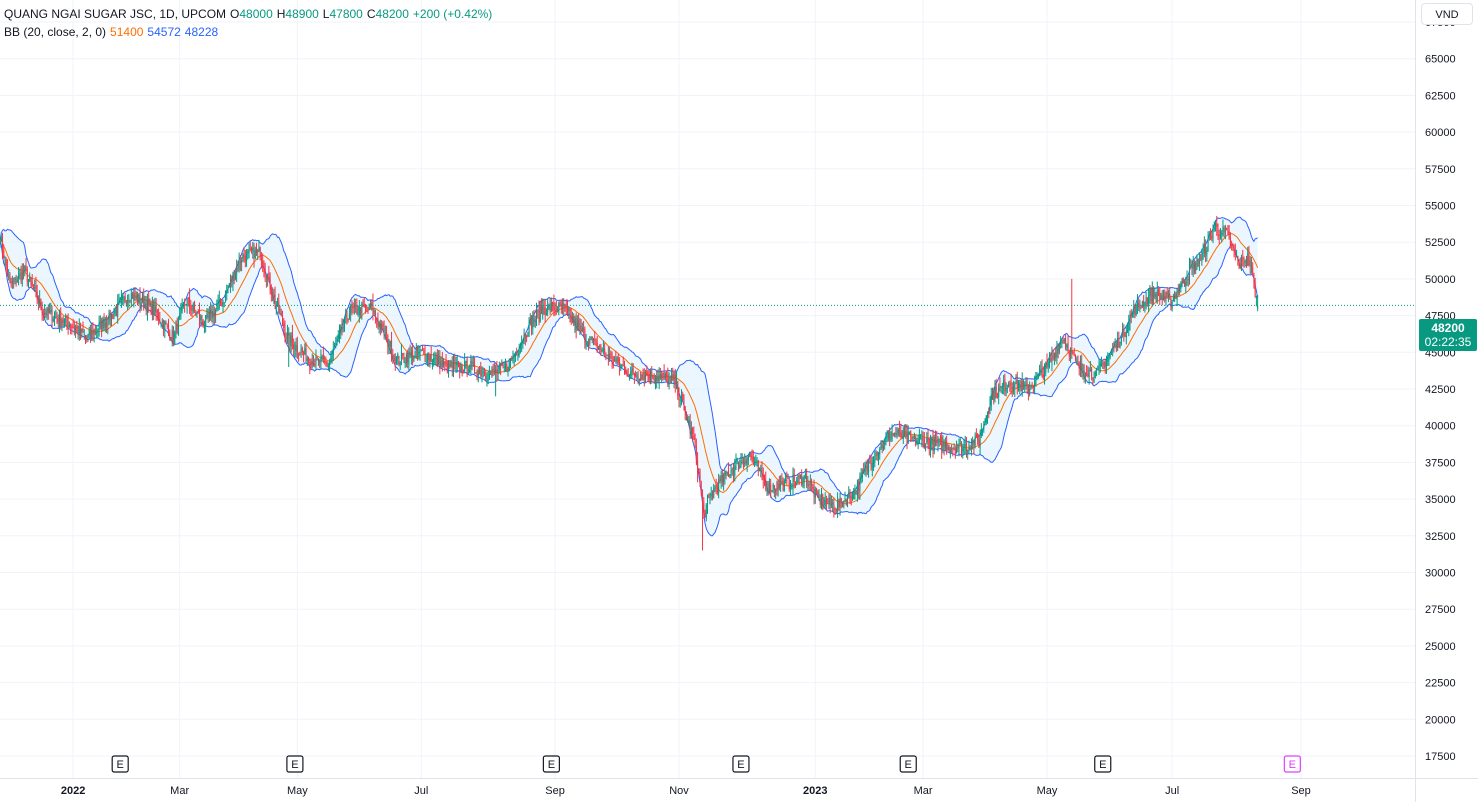 Image resolution: width=1478 pixels, height=807 pixels. Describe the element at coordinates (1440, 610) in the screenshot. I see `price-tick-label: 27500` at that location.